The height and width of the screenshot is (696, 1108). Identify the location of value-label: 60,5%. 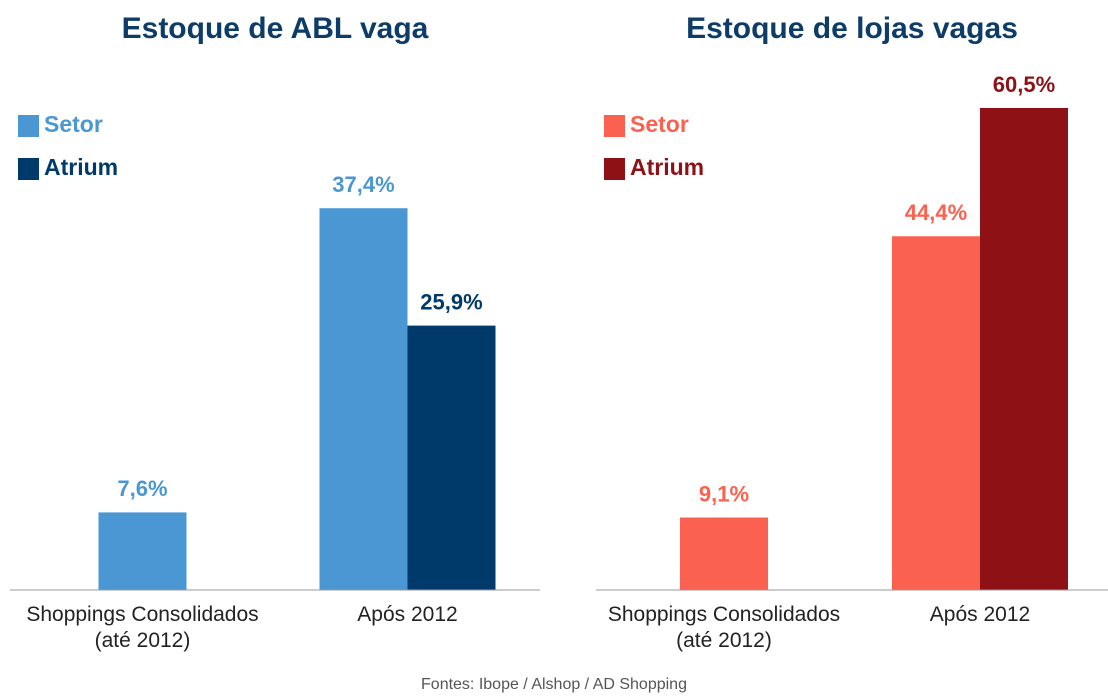
(1024, 84).